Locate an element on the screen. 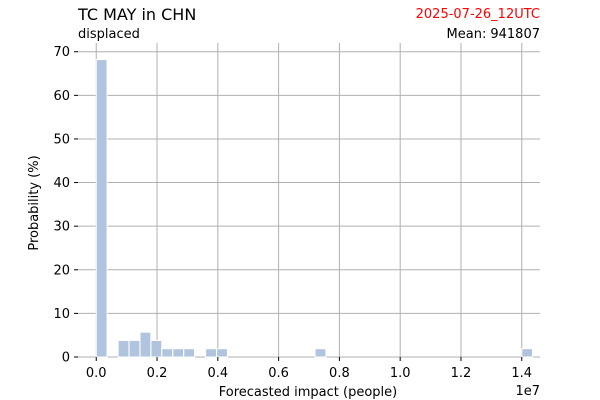  x-tick-label: 0.6 is located at coordinates (278, 373).